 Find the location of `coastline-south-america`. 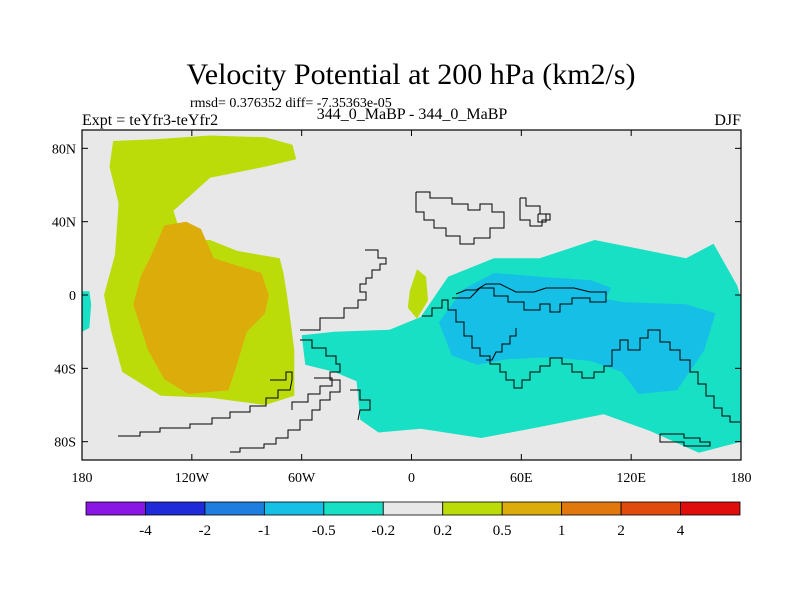

coastline-south-america is located at coordinates (285, 396).